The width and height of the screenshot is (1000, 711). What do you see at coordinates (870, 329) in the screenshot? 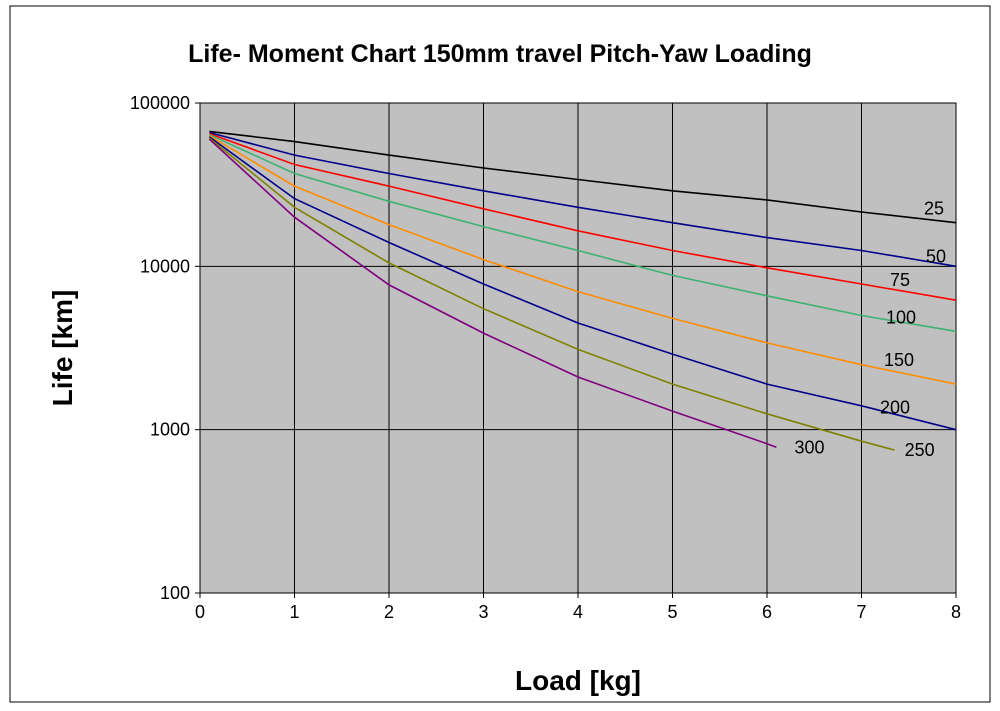
I see `series-label-layer: 25 50 75 100 150 200 250 300` at bounding box center [870, 329].